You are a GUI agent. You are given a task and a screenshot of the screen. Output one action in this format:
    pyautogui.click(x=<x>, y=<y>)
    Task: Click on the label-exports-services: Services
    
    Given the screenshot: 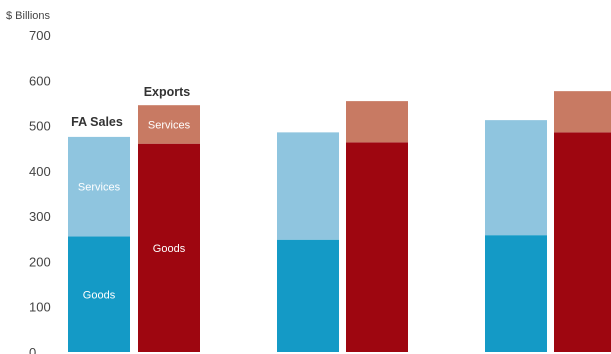 What is the action you would take?
    pyautogui.click(x=169, y=125)
    